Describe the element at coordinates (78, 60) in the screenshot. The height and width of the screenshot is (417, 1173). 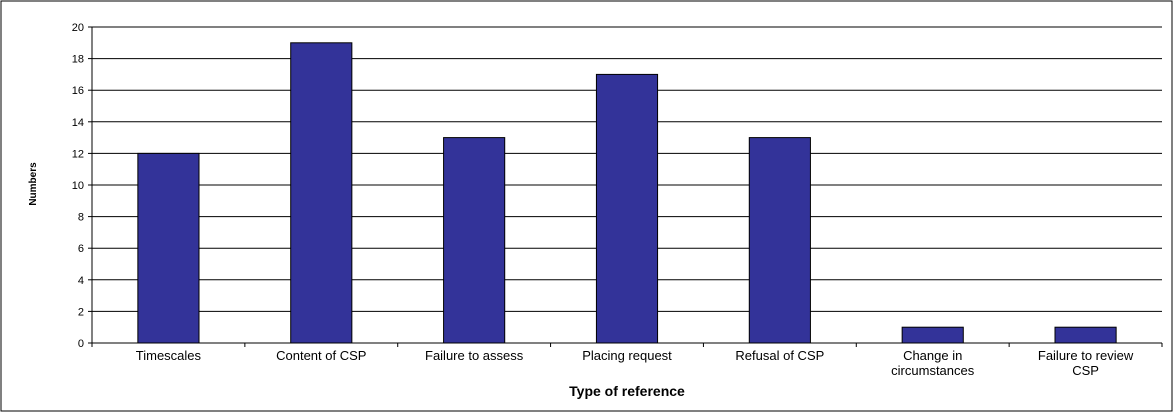
I see `y-tick-label: 18` at that location.